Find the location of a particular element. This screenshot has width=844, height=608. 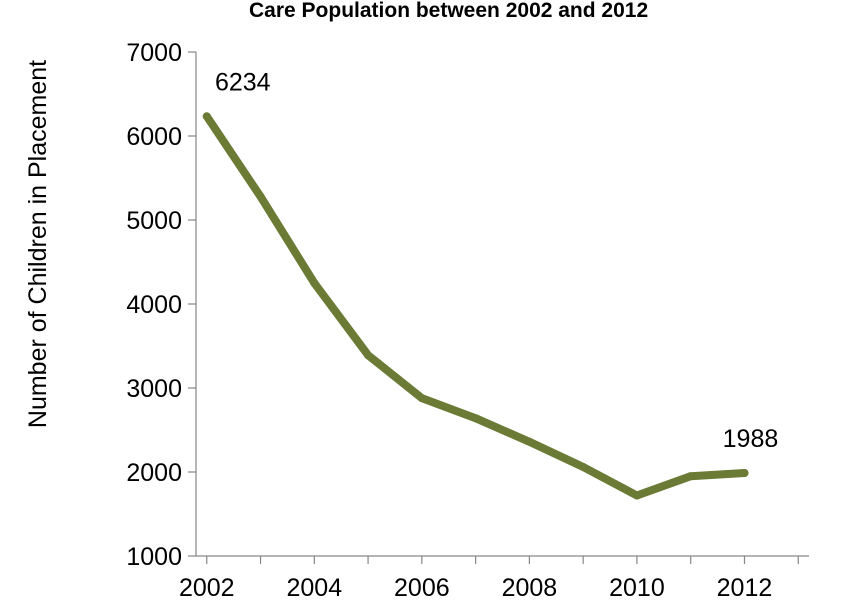

chart-title: Care Population between 2002 and 2012 is located at coordinates (448, 11).